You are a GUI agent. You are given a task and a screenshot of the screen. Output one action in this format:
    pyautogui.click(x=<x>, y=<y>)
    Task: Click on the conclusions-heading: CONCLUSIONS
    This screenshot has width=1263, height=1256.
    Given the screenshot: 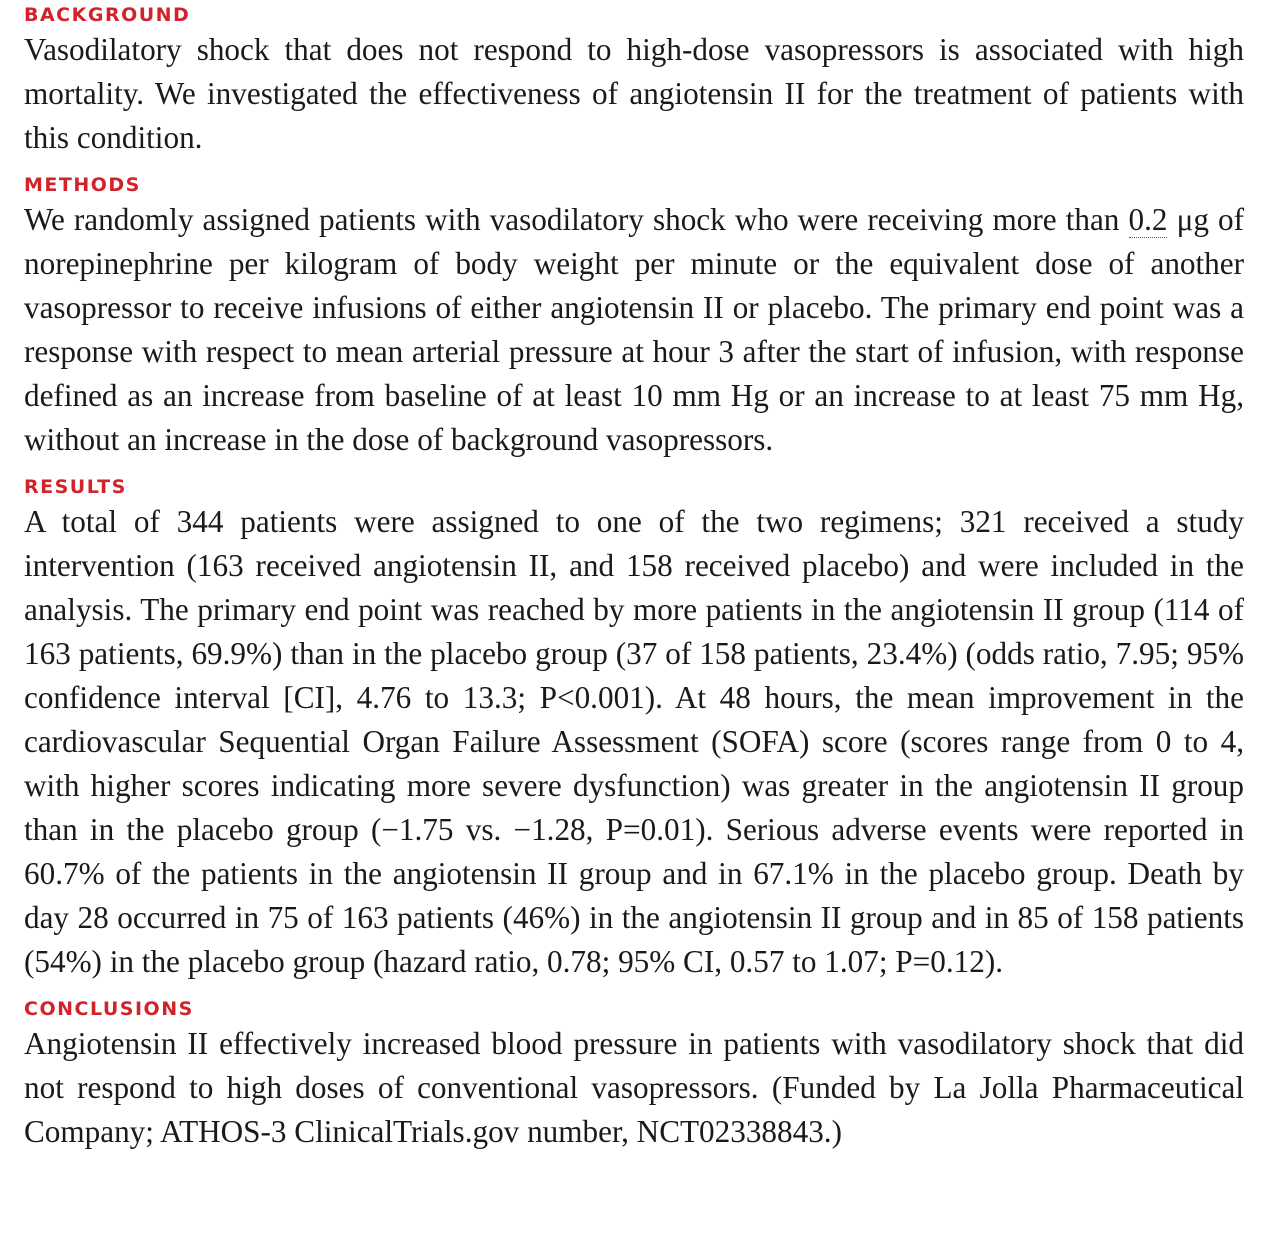 What is the action you would take?
    pyautogui.click(x=109, y=1009)
    